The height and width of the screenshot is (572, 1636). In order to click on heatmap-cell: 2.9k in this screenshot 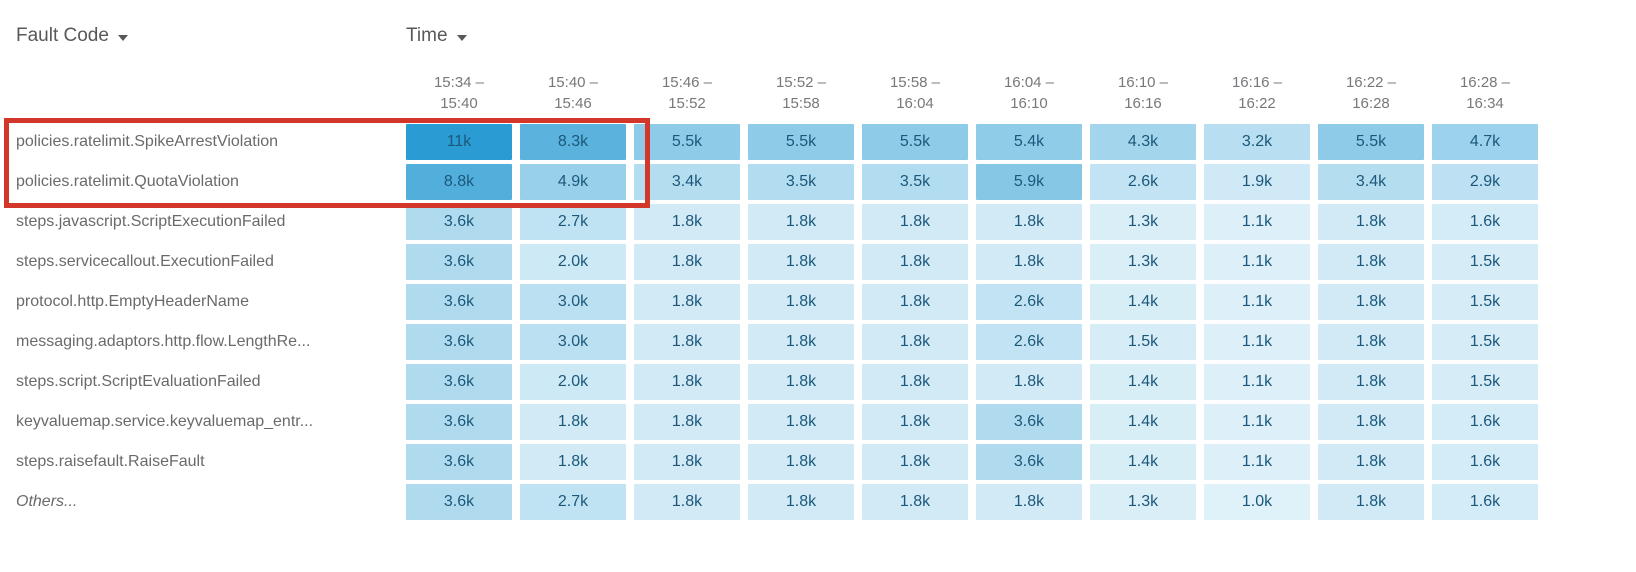, I will do `click(1485, 182)`.